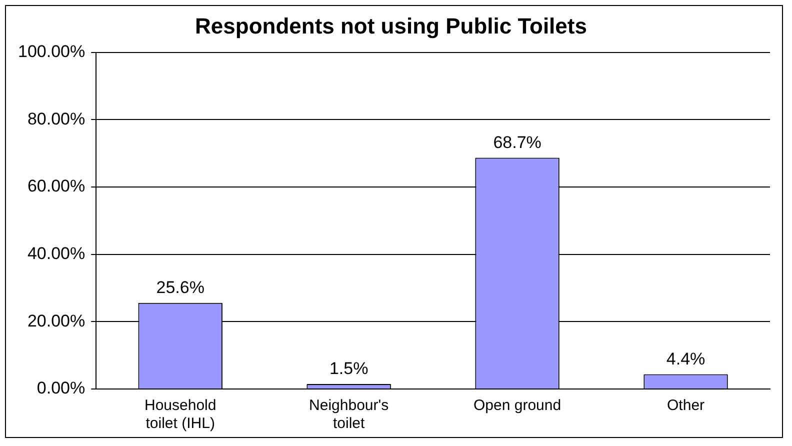 This screenshot has height=446, width=792. Describe the element at coordinates (686, 358) in the screenshot. I see `data-label: 4.4%` at that location.